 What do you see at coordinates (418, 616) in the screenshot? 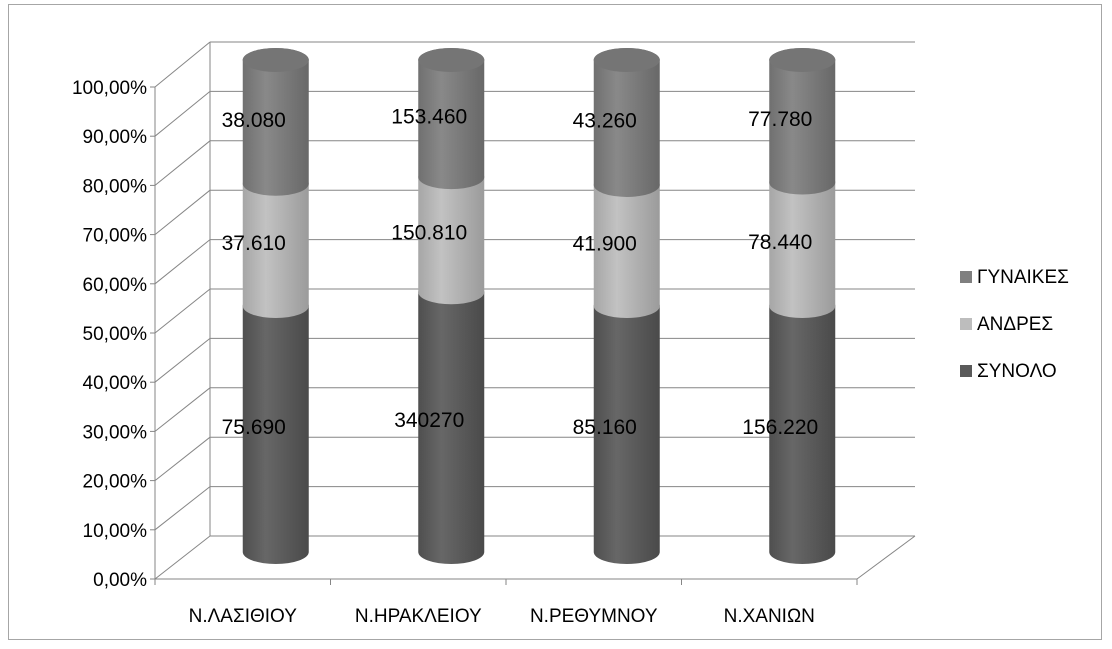
I see `x-tick-label: Ν.ΗΡΑΚΛΕΙΟΥ` at bounding box center [418, 616].